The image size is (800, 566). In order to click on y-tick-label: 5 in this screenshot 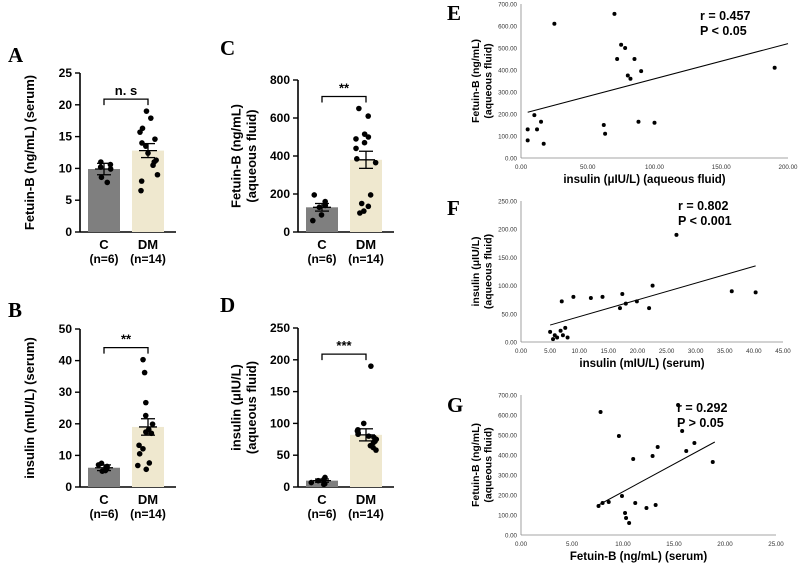, I will do `click(68, 200)`.